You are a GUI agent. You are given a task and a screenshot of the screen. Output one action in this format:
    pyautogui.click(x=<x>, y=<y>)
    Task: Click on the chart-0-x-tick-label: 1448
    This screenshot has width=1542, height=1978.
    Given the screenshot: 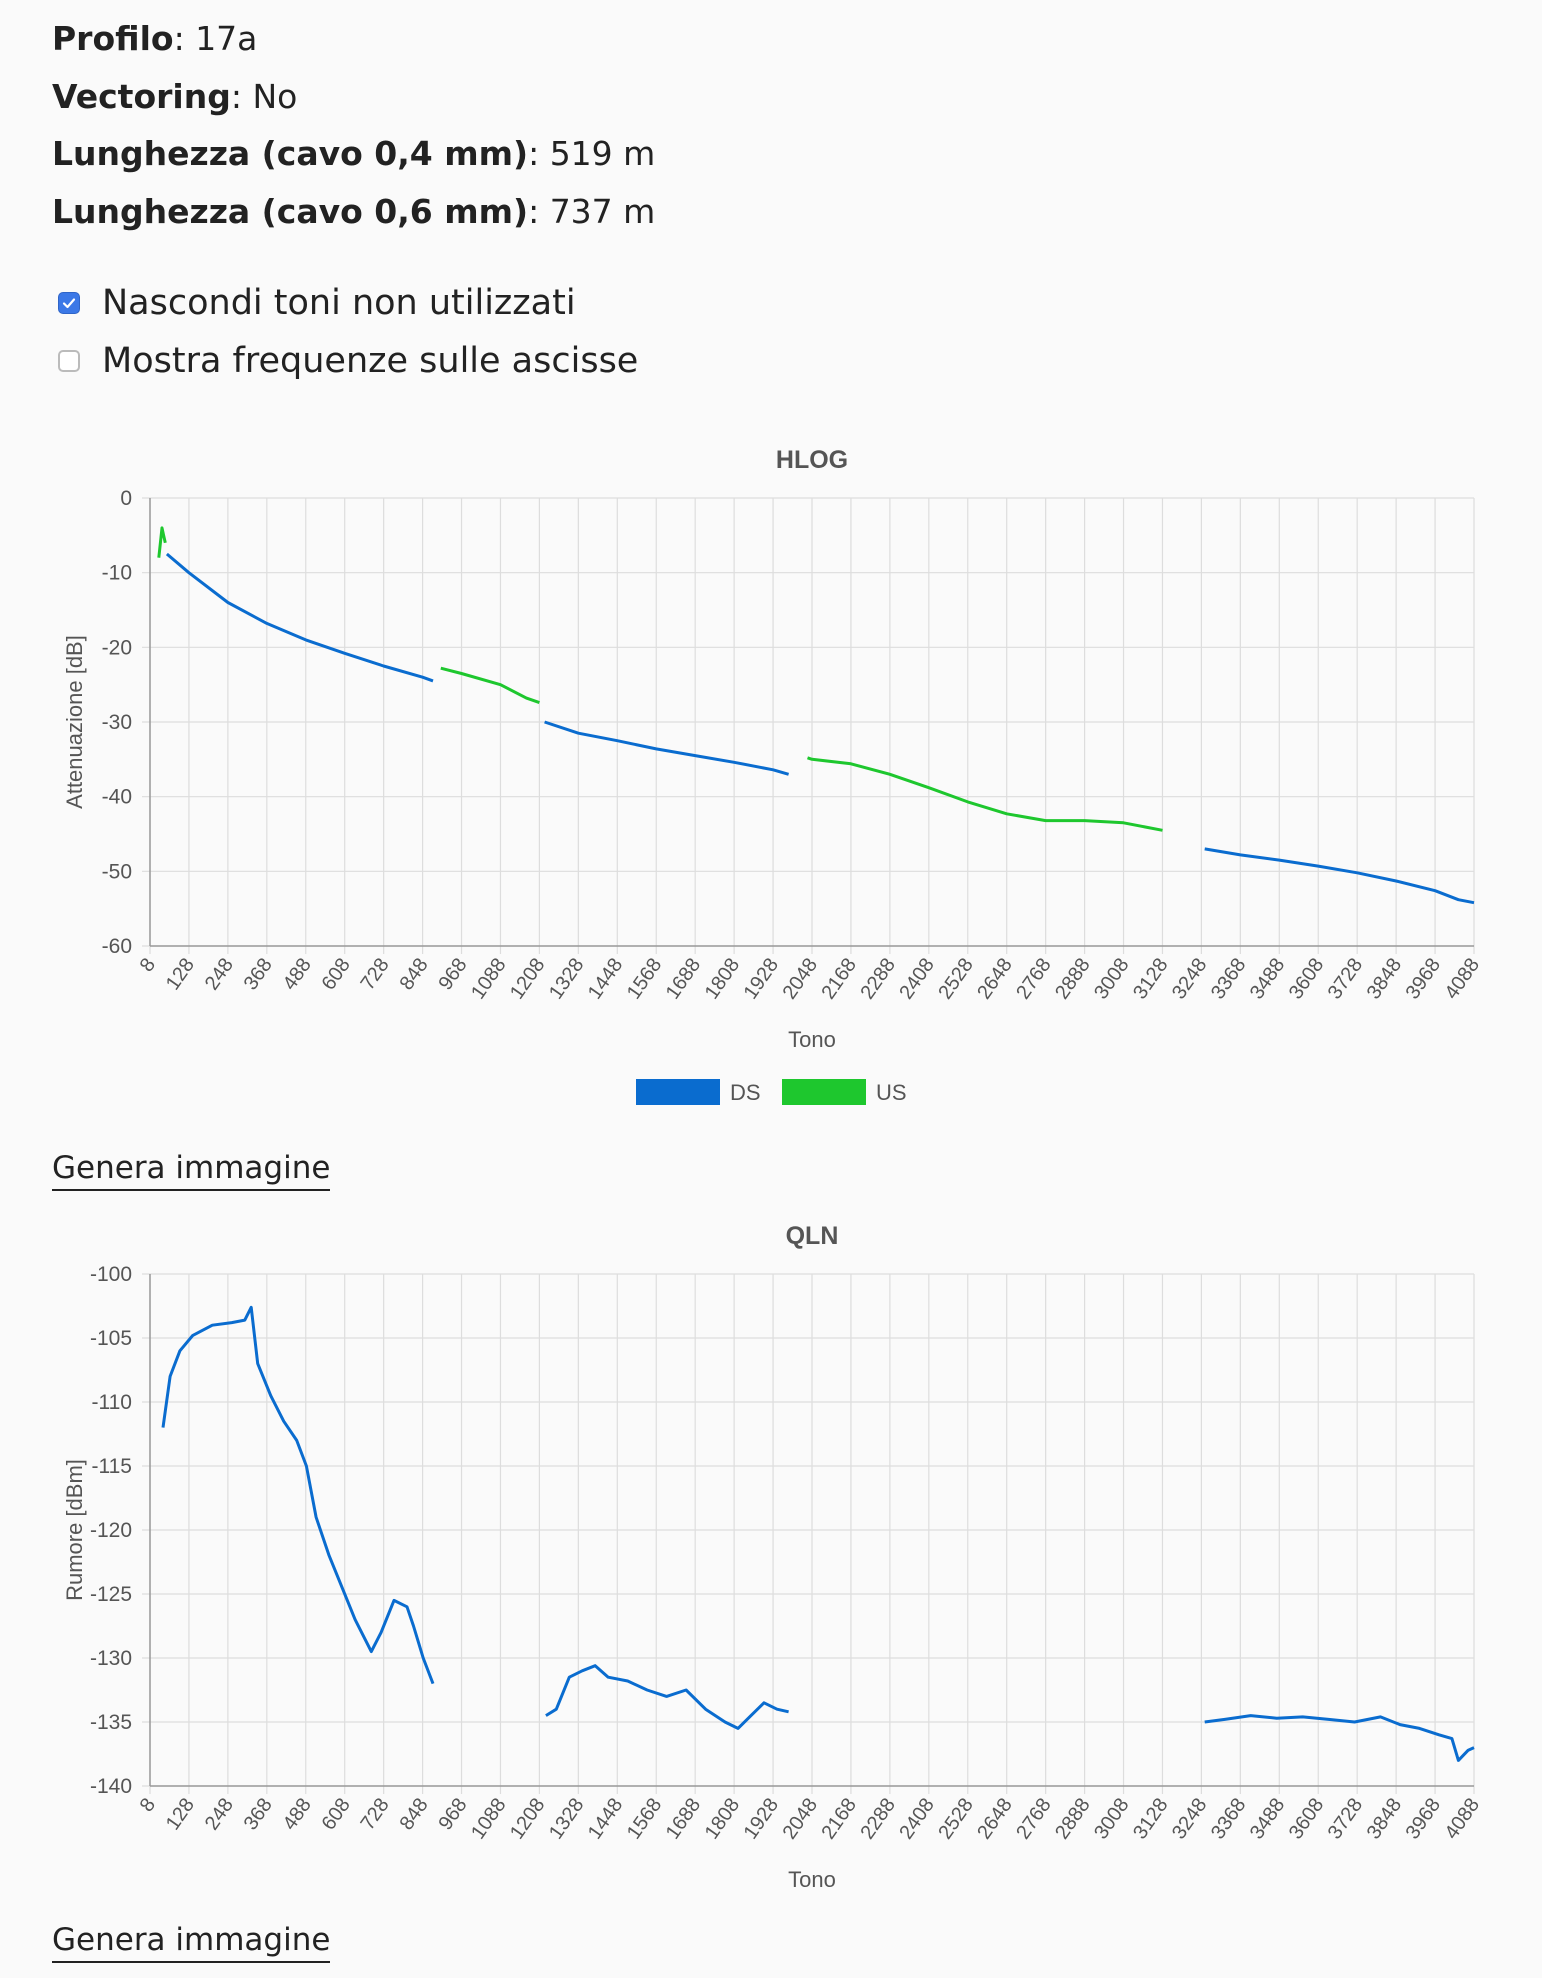 What is the action you would take?
    pyautogui.click(x=606, y=978)
    